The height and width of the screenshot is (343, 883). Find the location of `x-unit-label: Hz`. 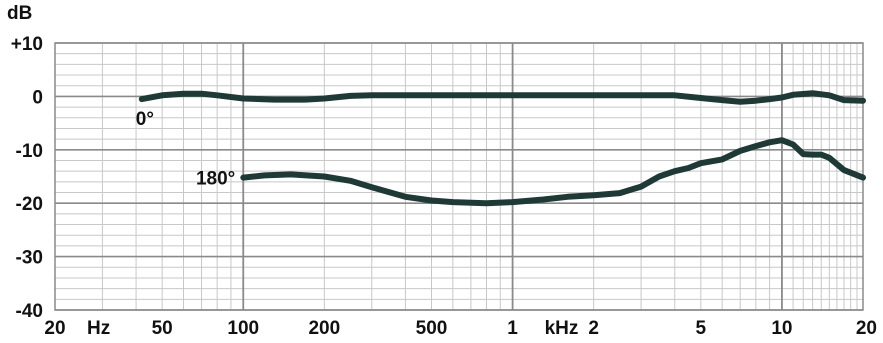

x-unit-label: Hz is located at coordinates (98, 328).